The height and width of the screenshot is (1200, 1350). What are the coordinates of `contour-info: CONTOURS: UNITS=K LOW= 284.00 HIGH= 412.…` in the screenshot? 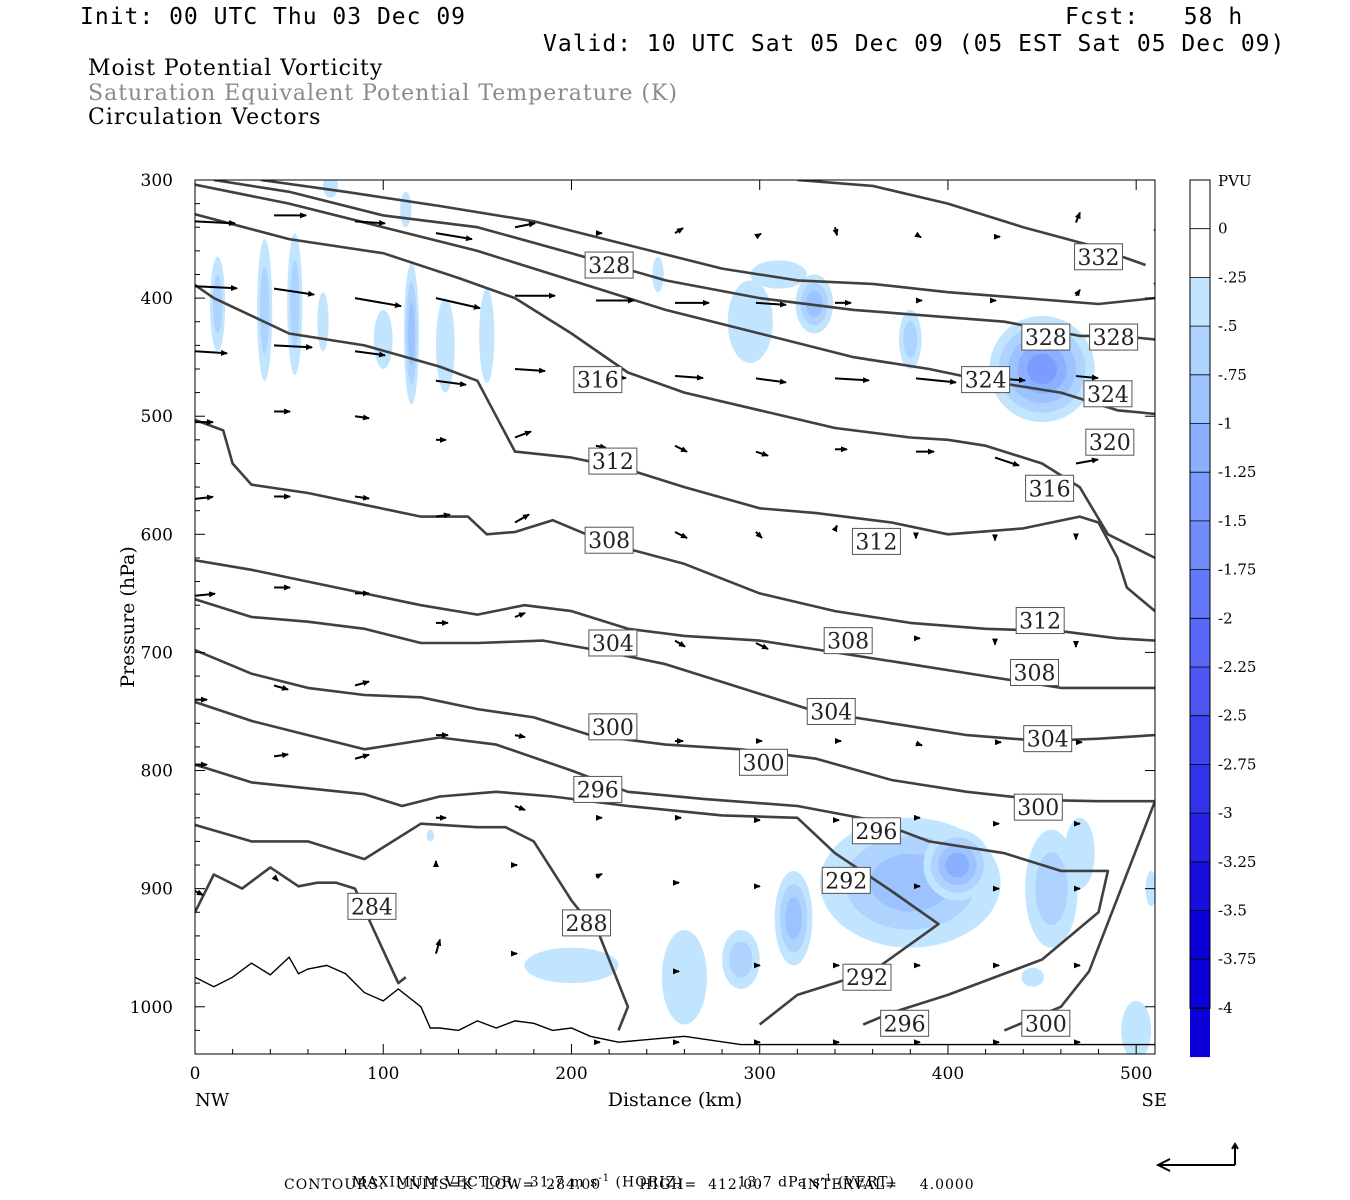 It's located at (629, 1185).